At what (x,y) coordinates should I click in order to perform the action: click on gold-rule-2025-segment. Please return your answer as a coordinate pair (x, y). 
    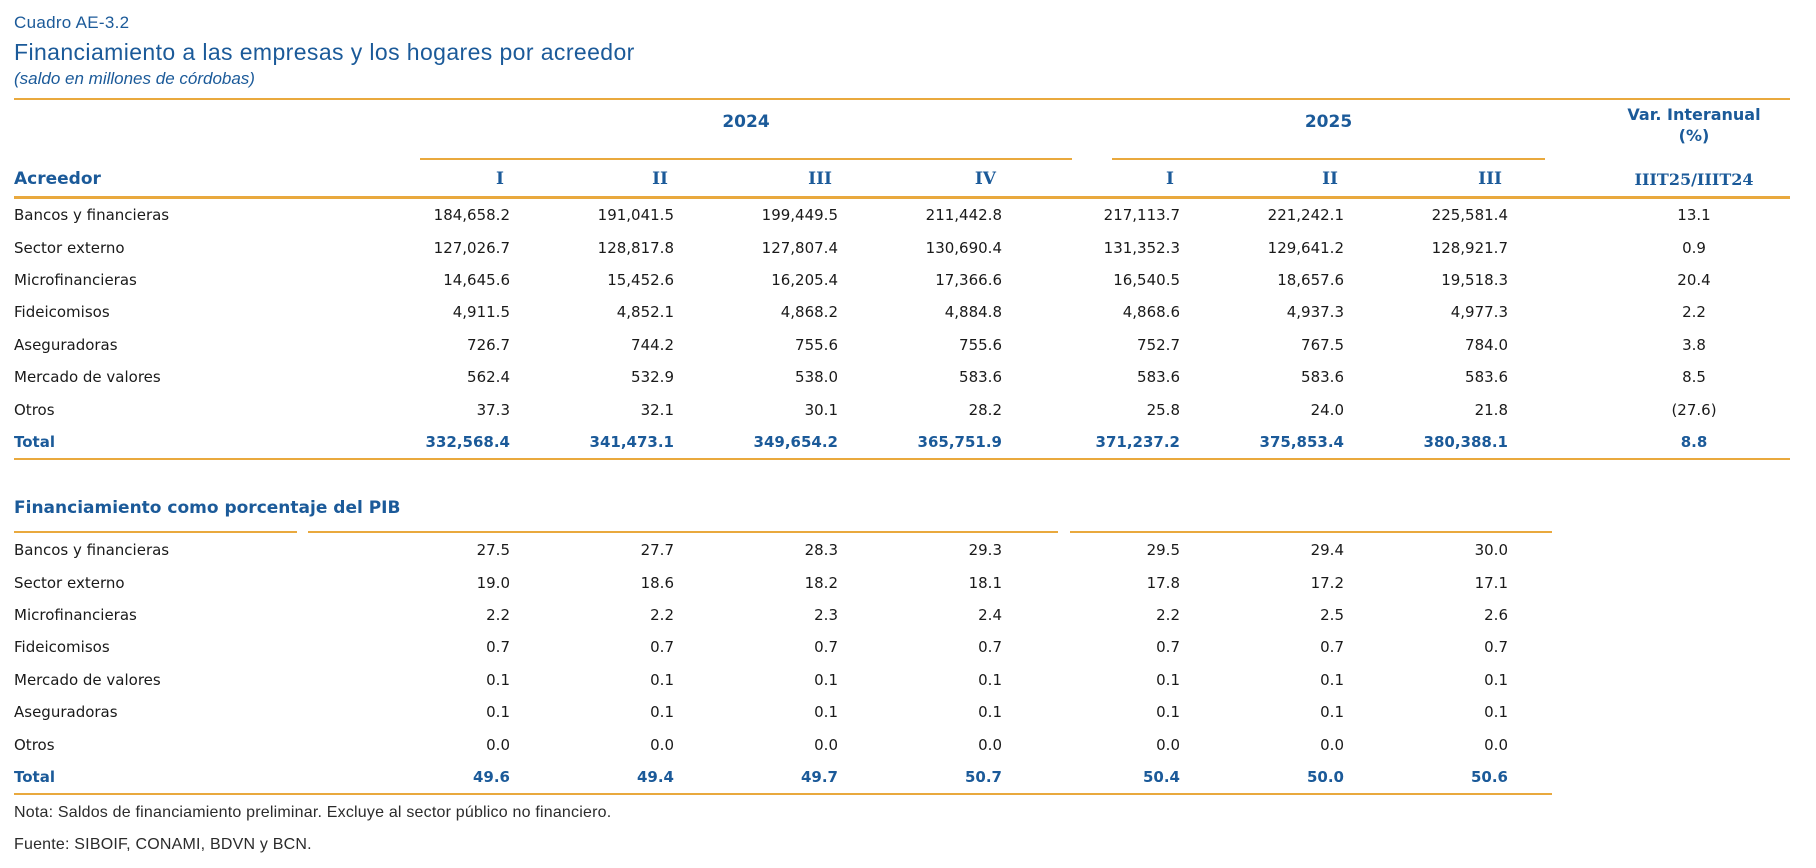
    Looking at the image, I should click on (1311, 532).